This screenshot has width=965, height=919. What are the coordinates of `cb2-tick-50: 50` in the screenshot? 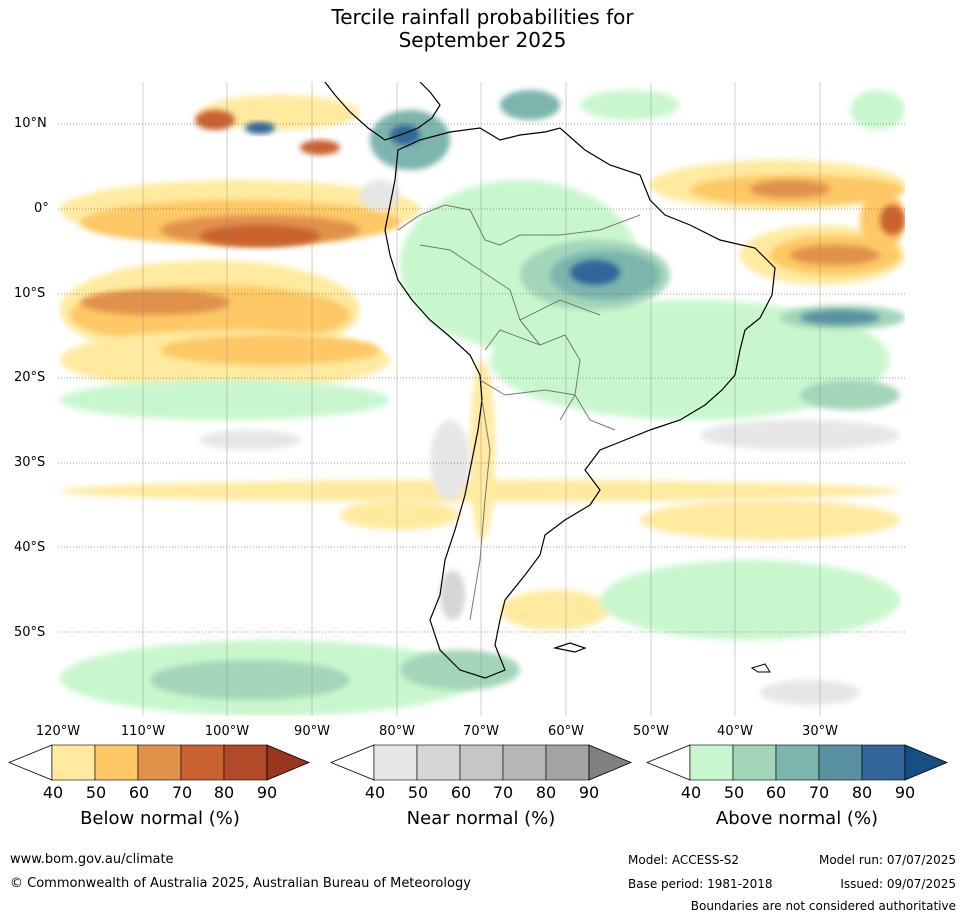 It's located at (418, 792).